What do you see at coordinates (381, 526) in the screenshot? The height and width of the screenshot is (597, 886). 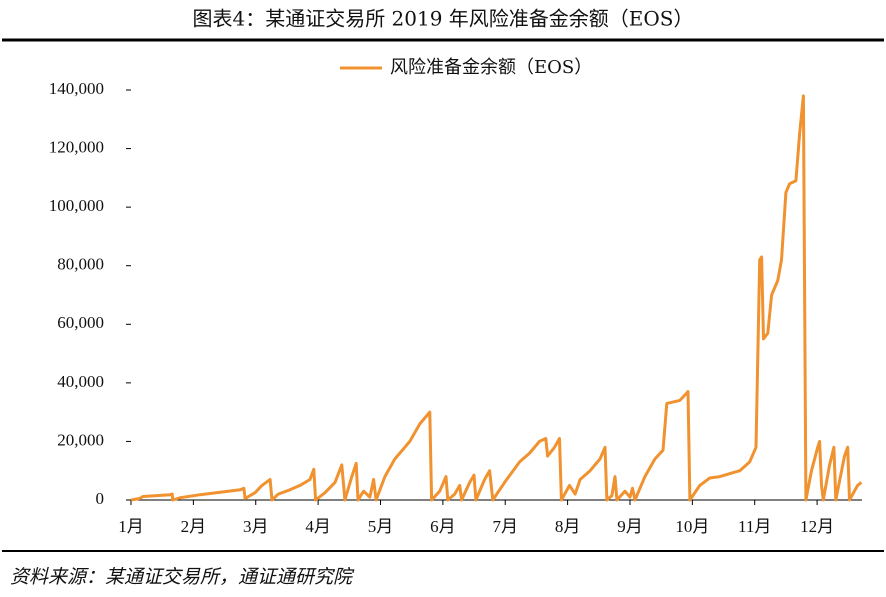 I see `x-tick-label: 5月` at bounding box center [381, 526].